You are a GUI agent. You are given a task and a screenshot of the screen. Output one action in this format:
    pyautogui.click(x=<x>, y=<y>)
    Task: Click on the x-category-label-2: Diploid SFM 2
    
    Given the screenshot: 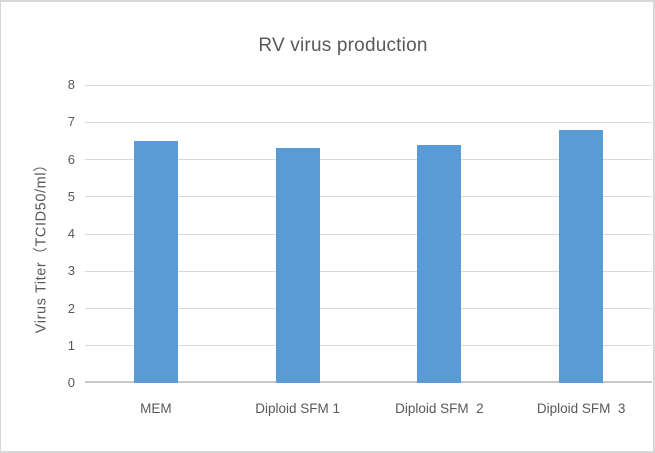 What is the action you would take?
    pyautogui.click(x=439, y=408)
    